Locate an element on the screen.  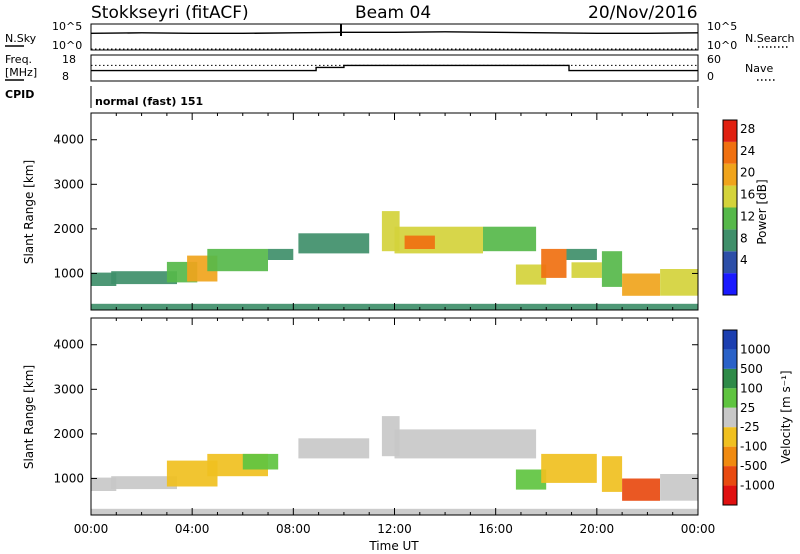
velocity-ytick-label: 3000 is located at coordinates (68, 389).